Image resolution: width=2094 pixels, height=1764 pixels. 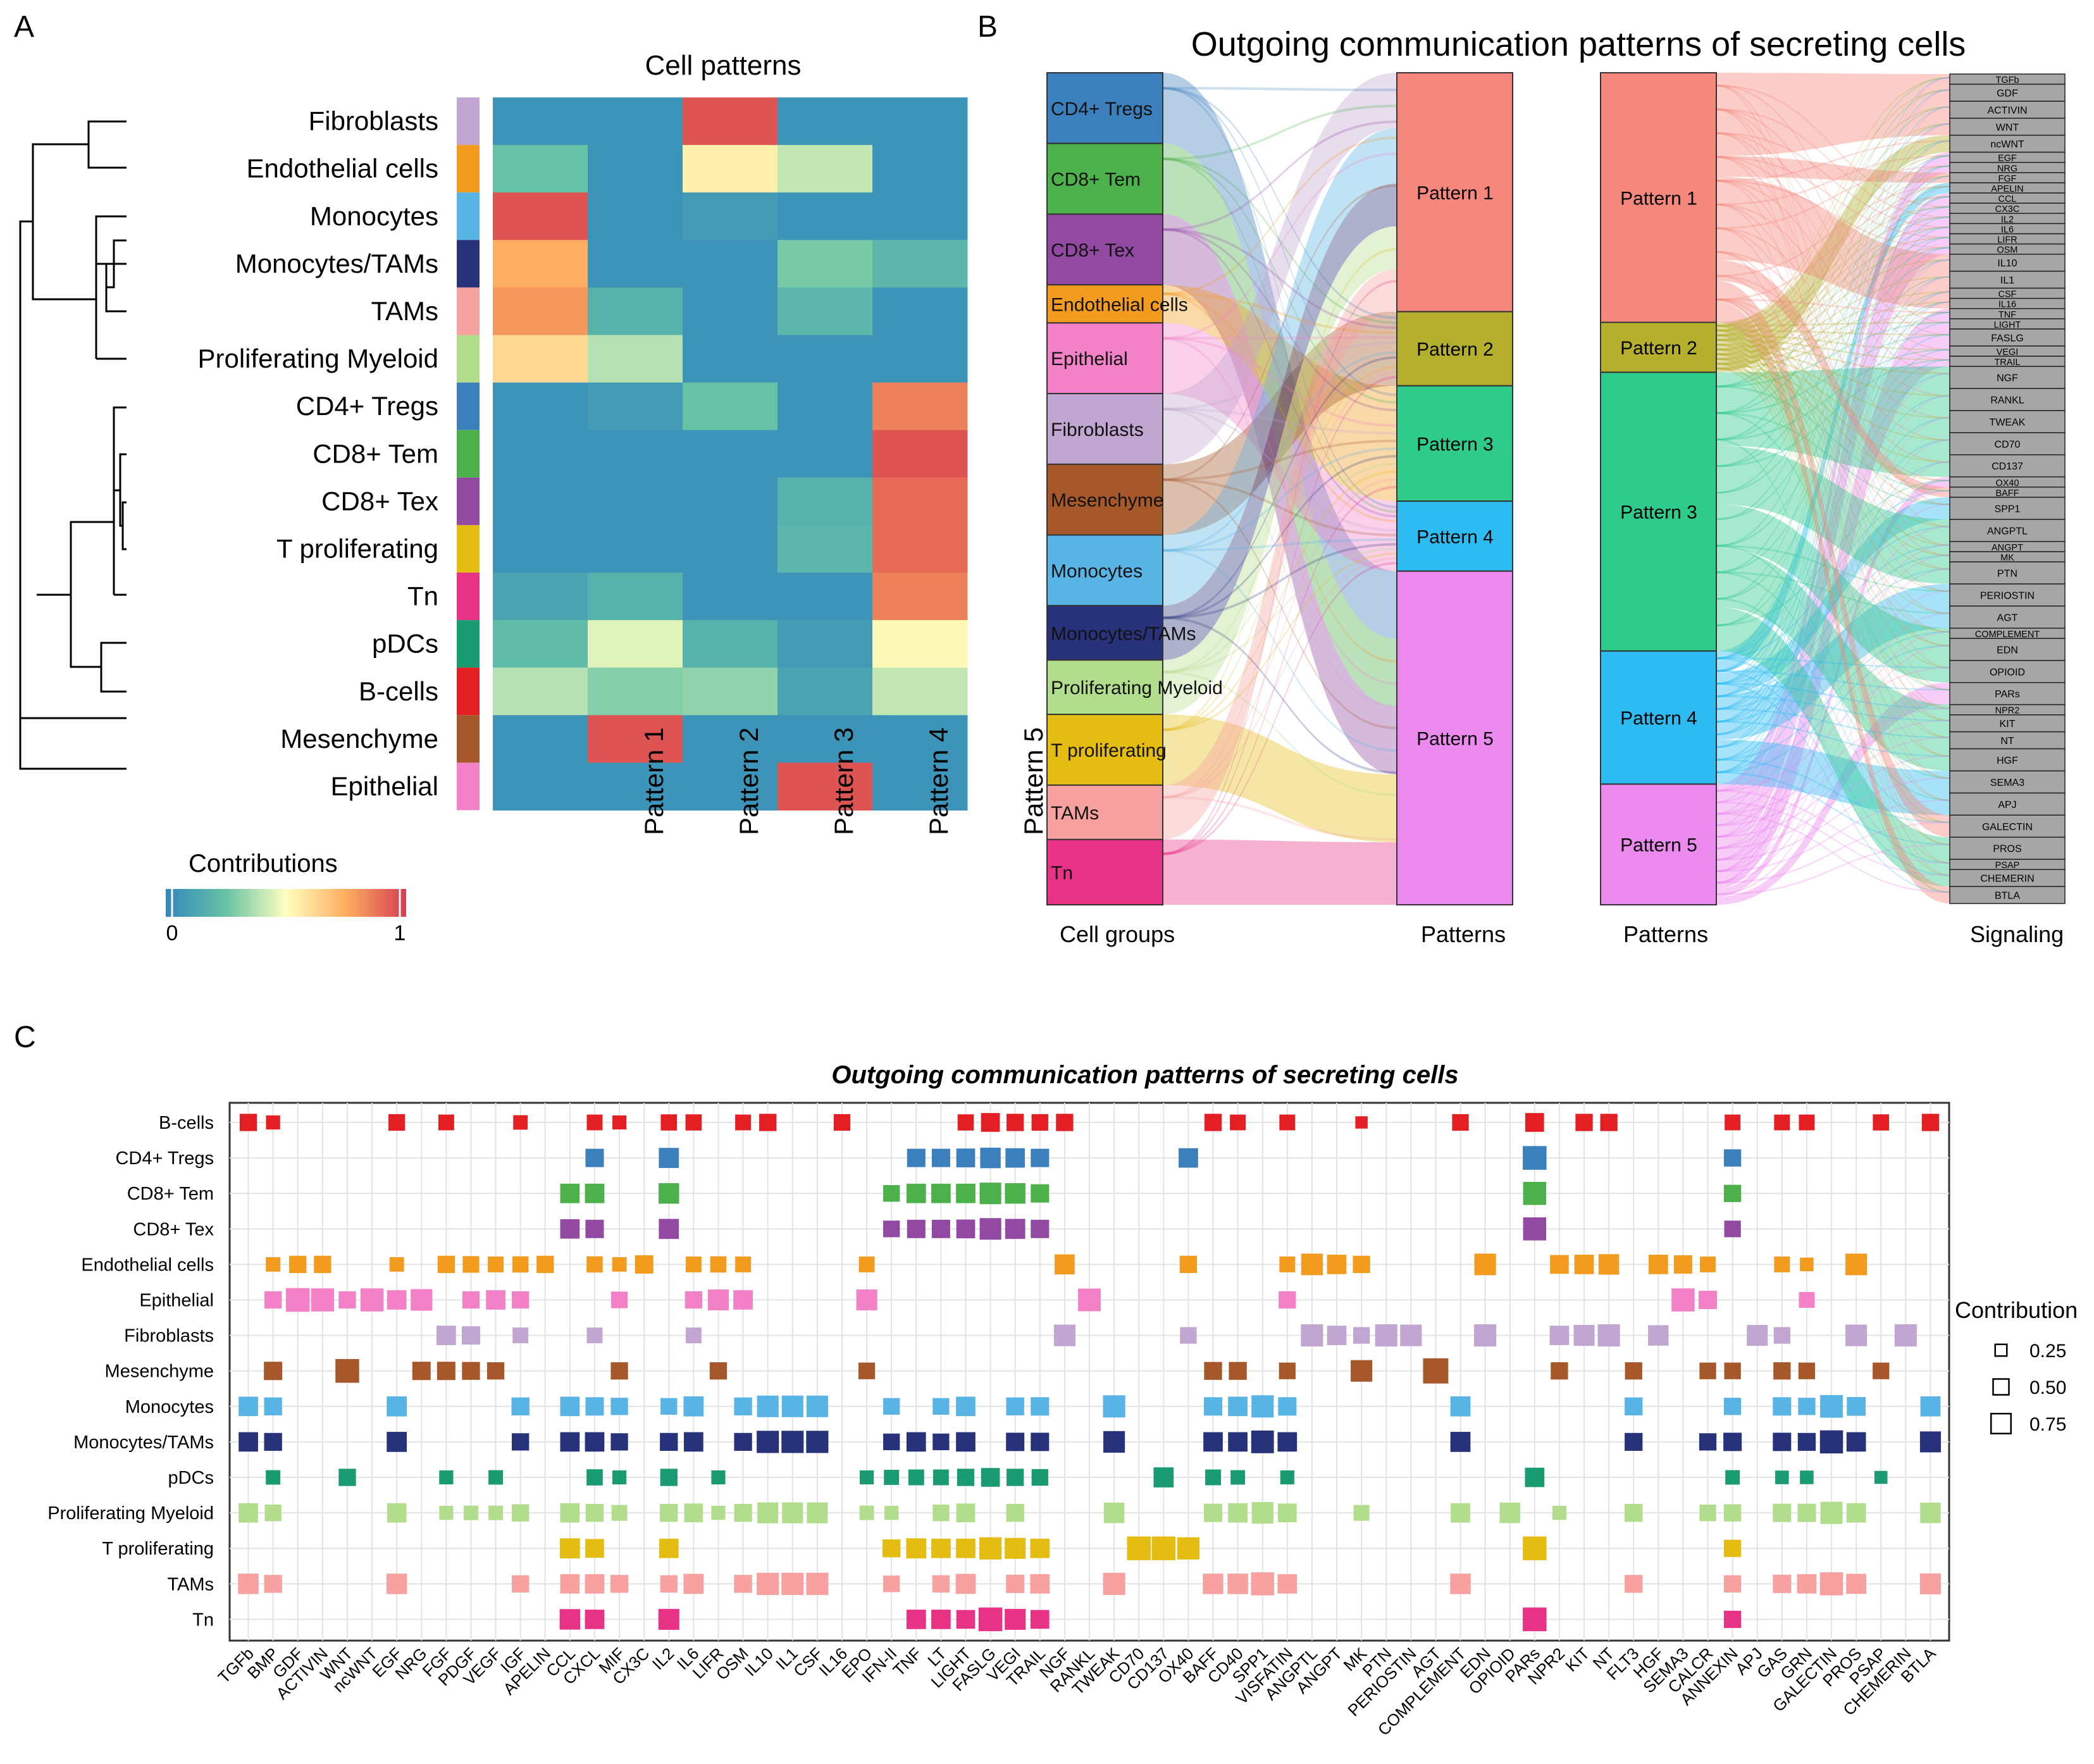 I want to click on signaling-label: CHEMERIN, so click(x=2007, y=879).